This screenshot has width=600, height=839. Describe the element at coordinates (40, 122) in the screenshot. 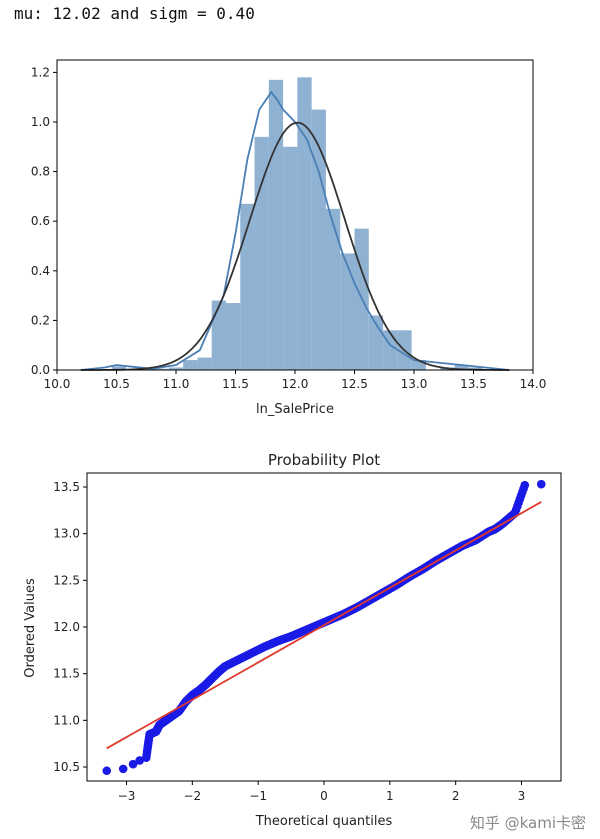

I see `y-tick-label: 1.0` at that location.